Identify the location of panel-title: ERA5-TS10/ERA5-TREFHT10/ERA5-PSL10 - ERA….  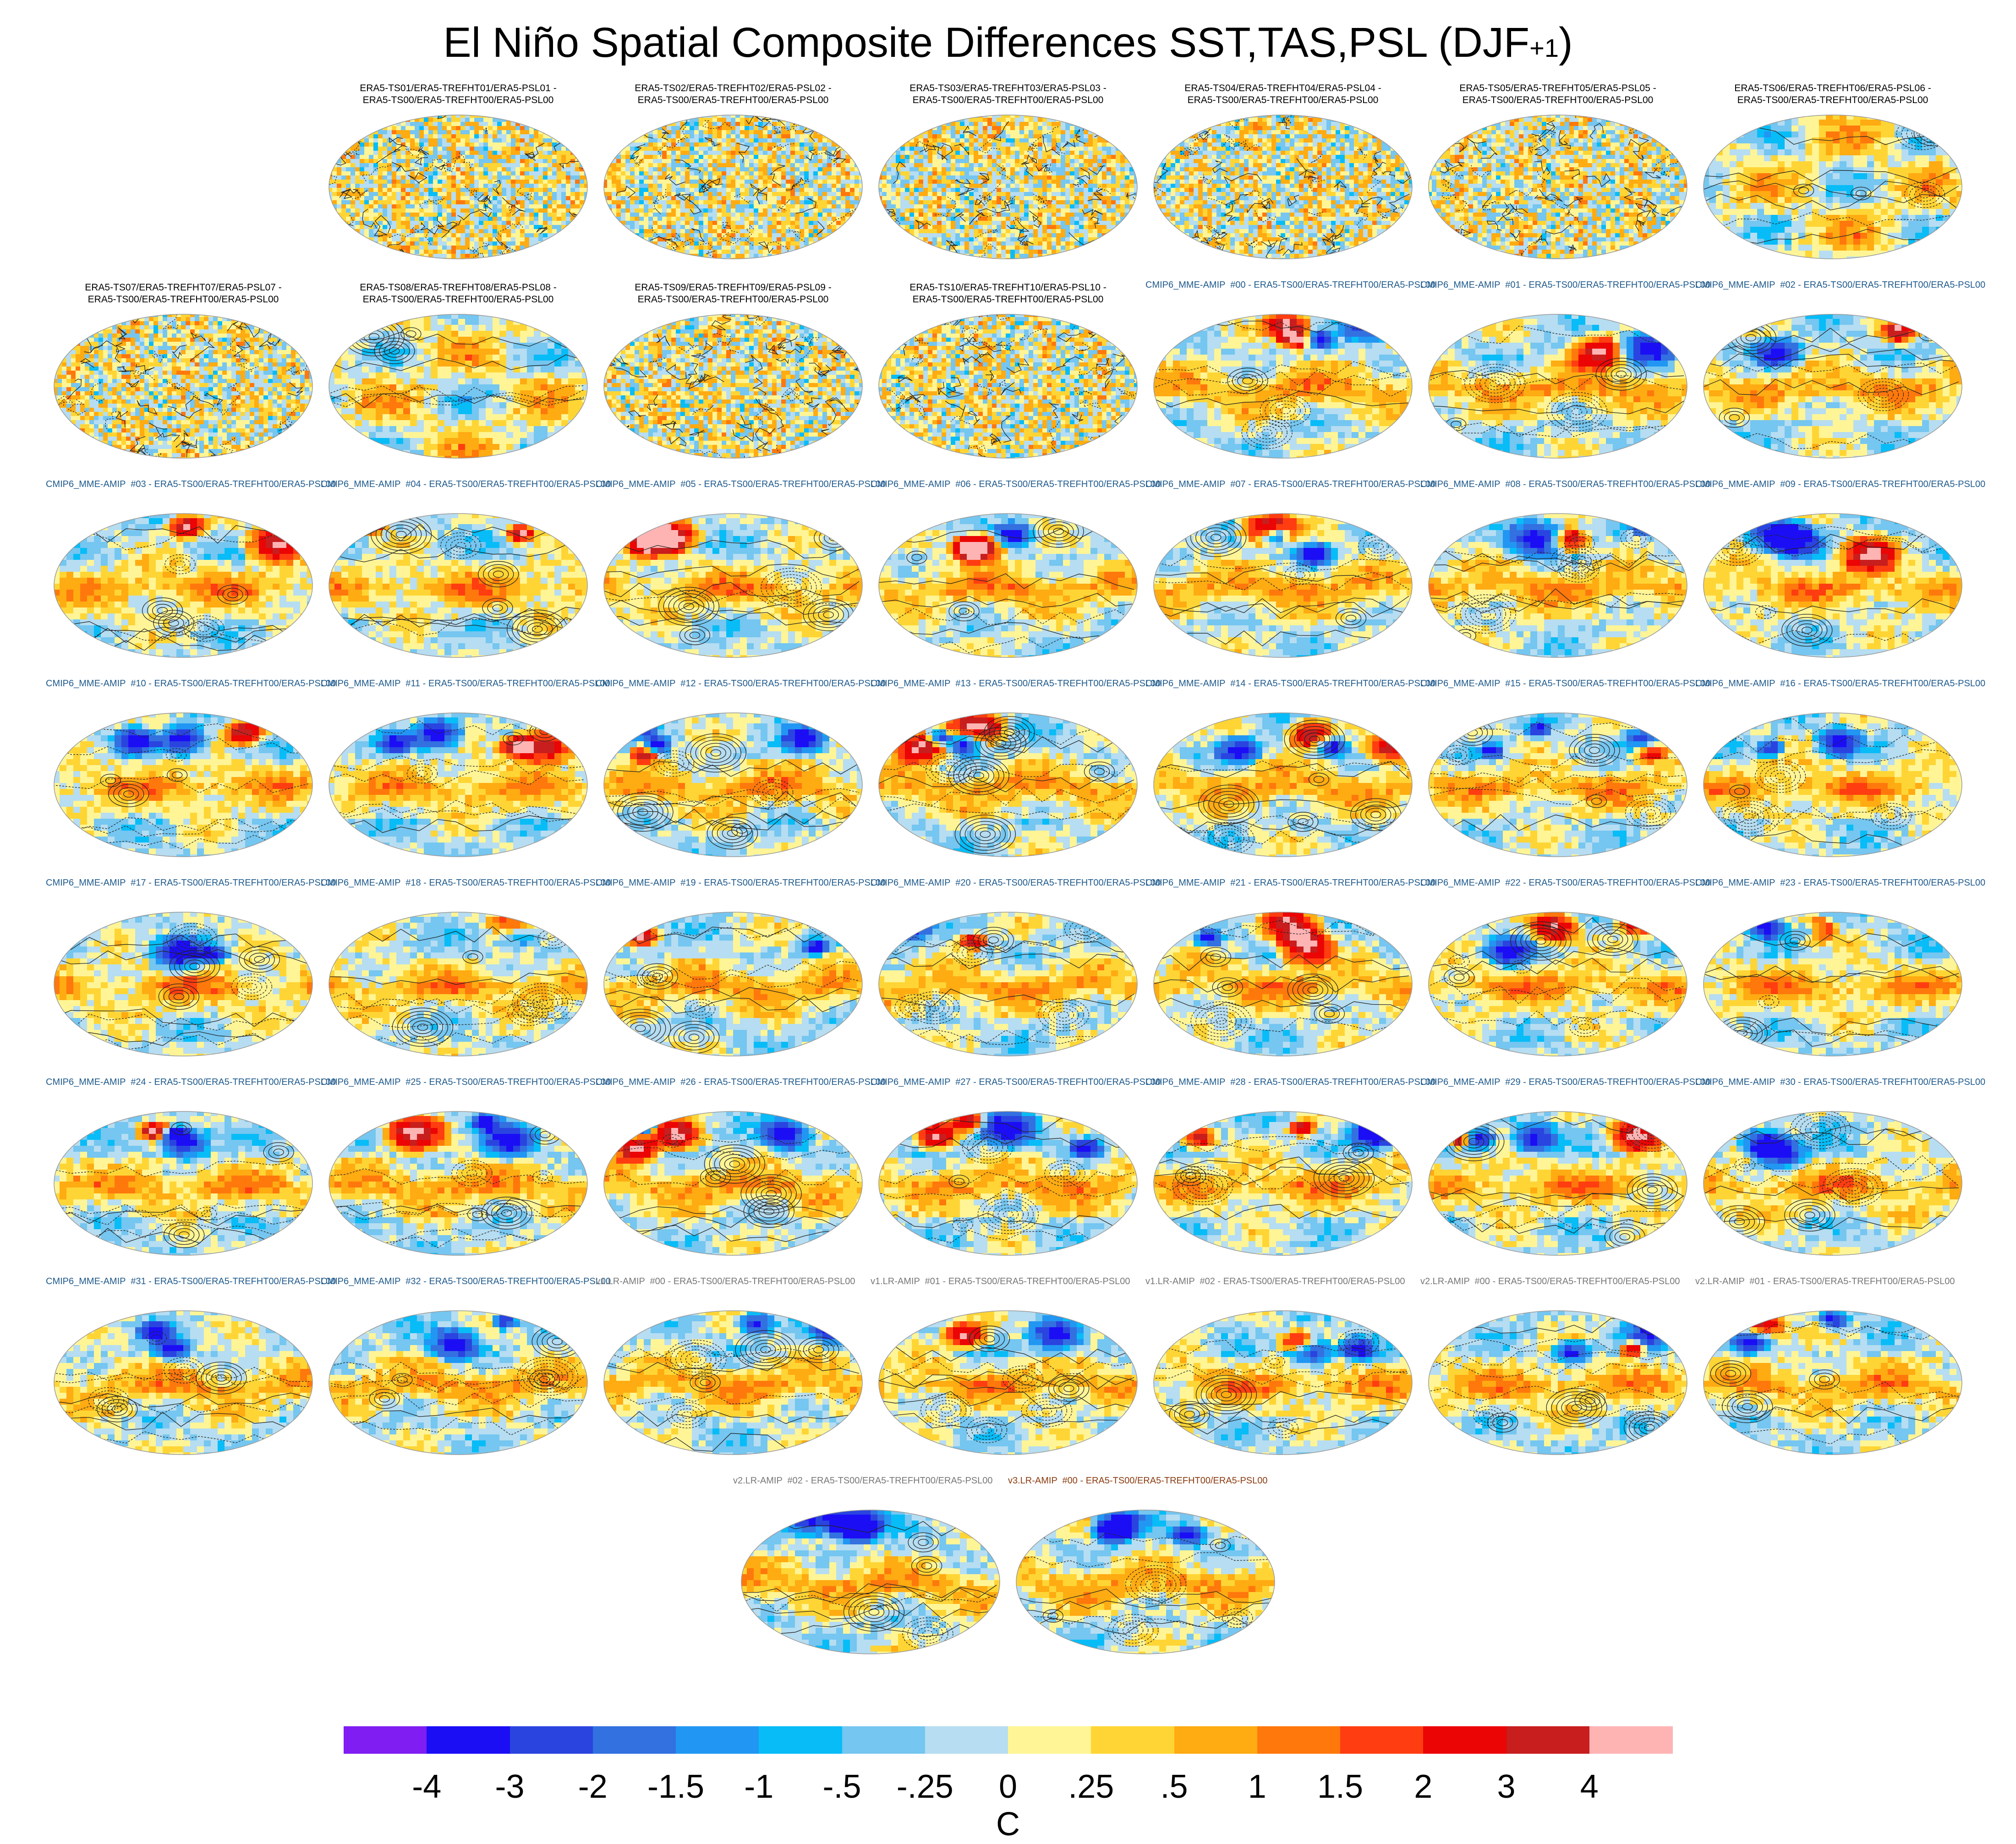
(1008, 295).